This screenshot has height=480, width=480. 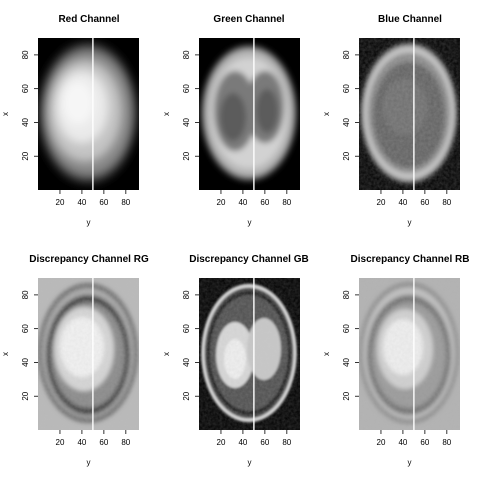 I want to click on panel-6: Discrepancy Channel RB 20 40 60 80 20 40 60 80 y x, so click(x=395, y=360).